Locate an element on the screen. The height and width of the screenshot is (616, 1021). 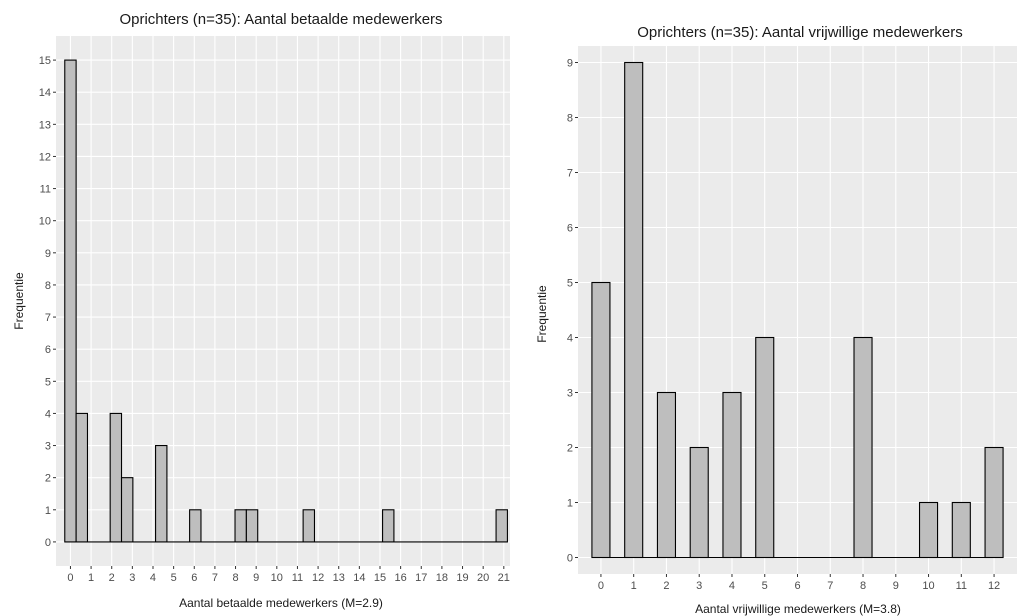
y-tick-label: 15 is located at coordinates (45, 61).